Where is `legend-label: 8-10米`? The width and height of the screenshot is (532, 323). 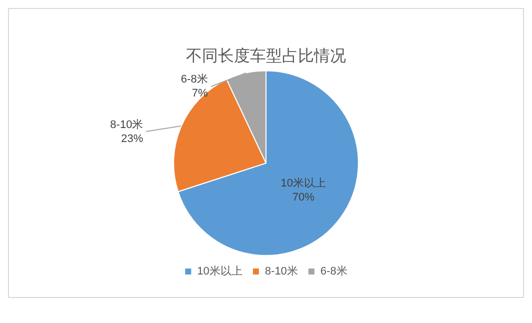 legend-label: 8-10米 is located at coordinates (281, 271).